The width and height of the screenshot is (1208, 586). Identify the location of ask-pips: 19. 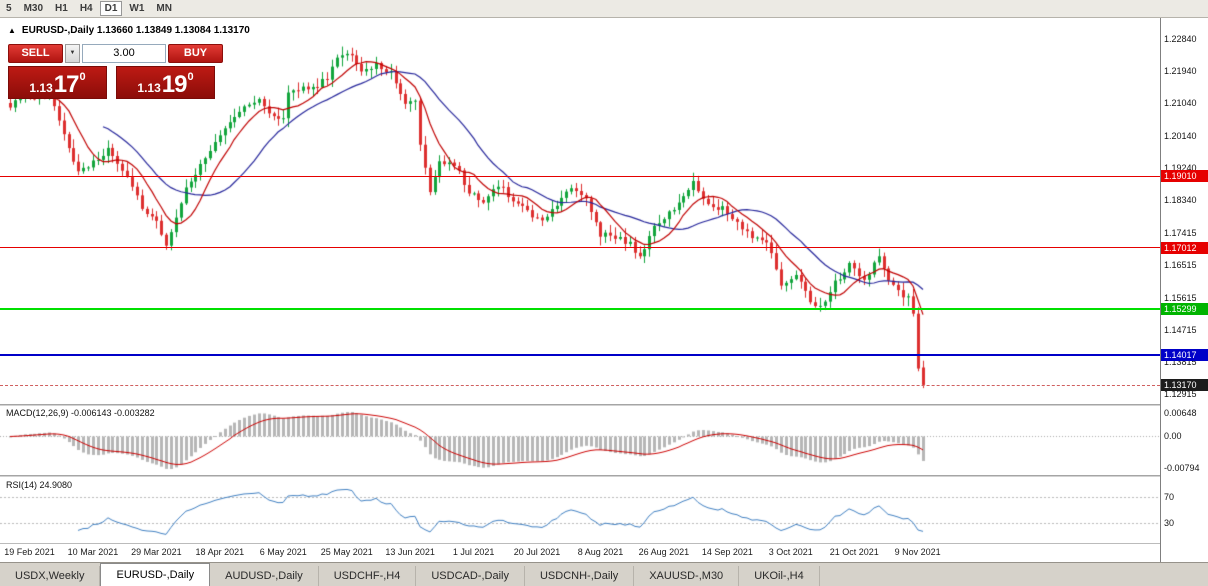
(174, 84).